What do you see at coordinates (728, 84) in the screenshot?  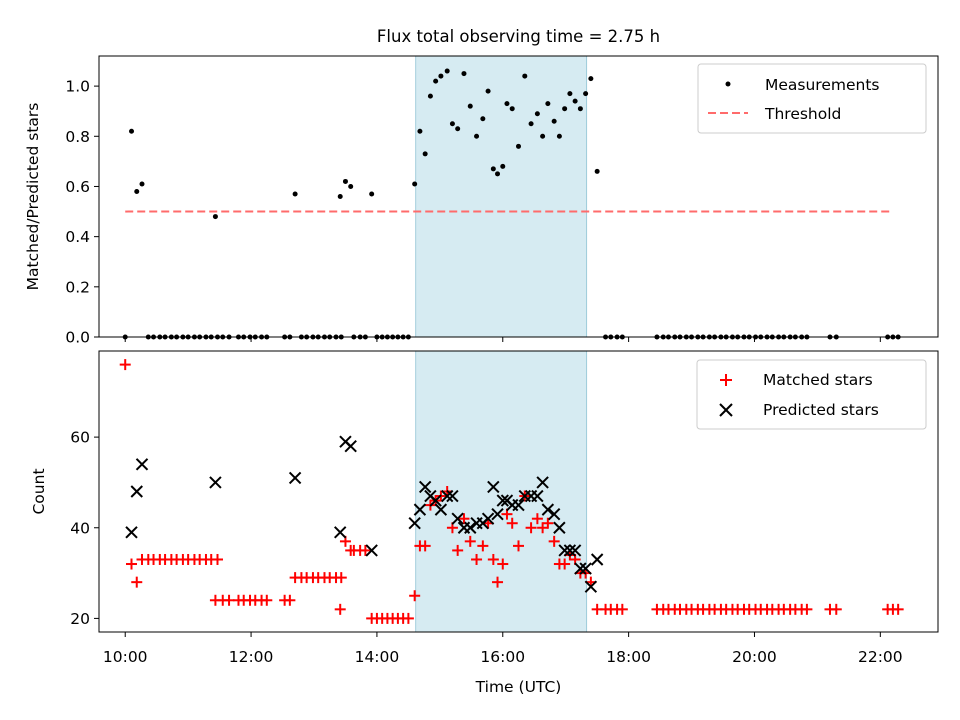 I see `legend-measurements-marker` at bounding box center [728, 84].